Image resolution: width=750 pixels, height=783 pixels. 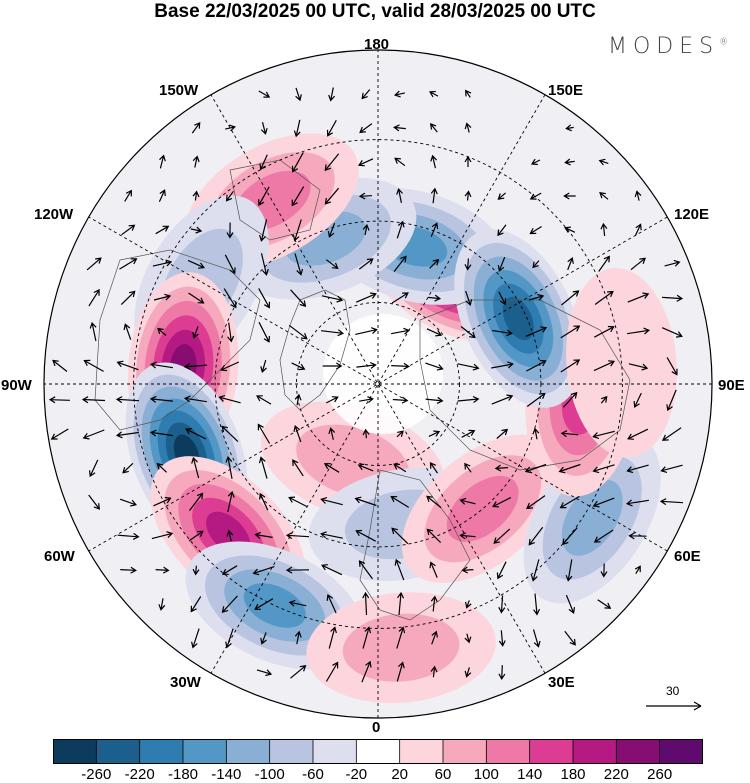 What do you see at coordinates (482, 508) in the screenshot?
I see `anomaly-pos-black-sea` at bounding box center [482, 508].